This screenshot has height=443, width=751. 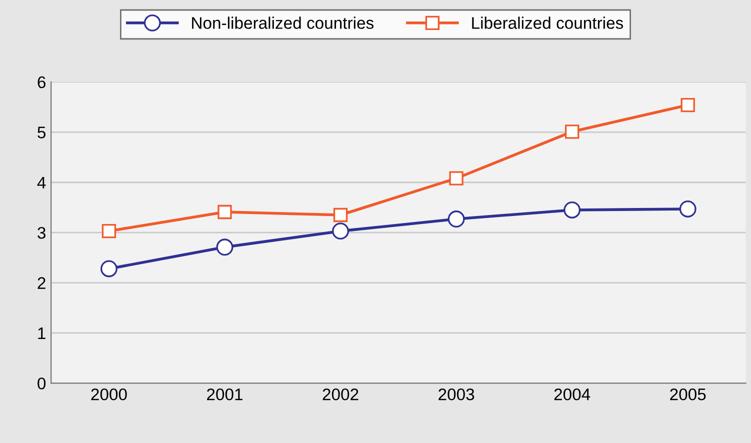 I want to click on y-tick-label: 4, so click(x=41, y=182).